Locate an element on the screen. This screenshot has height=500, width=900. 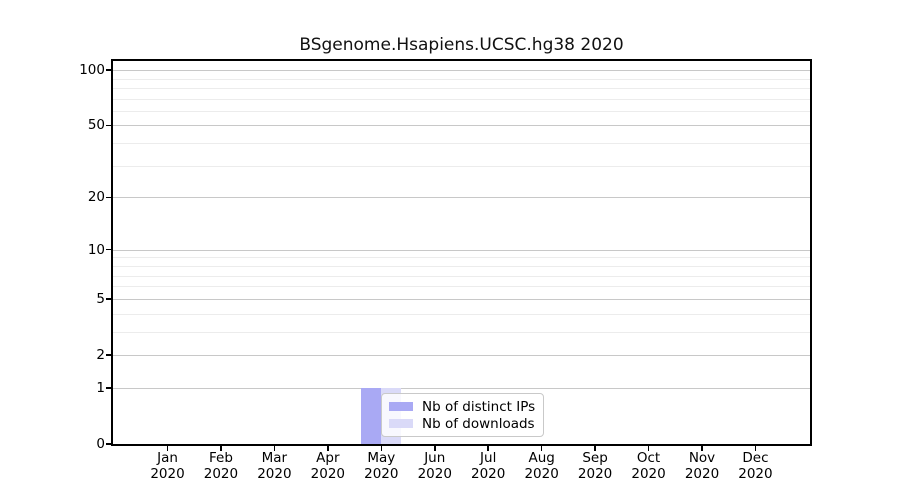
x-tick-label: May 2020 is located at coordinates (381, 466).